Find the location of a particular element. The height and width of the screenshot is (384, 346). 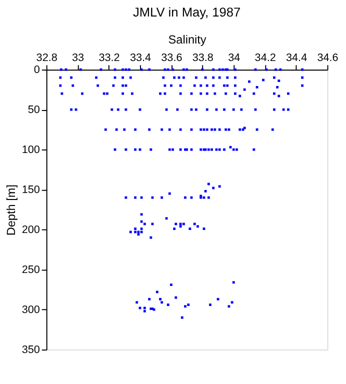

x-tick-label: 34.2 is located at coordinates (265, 58).